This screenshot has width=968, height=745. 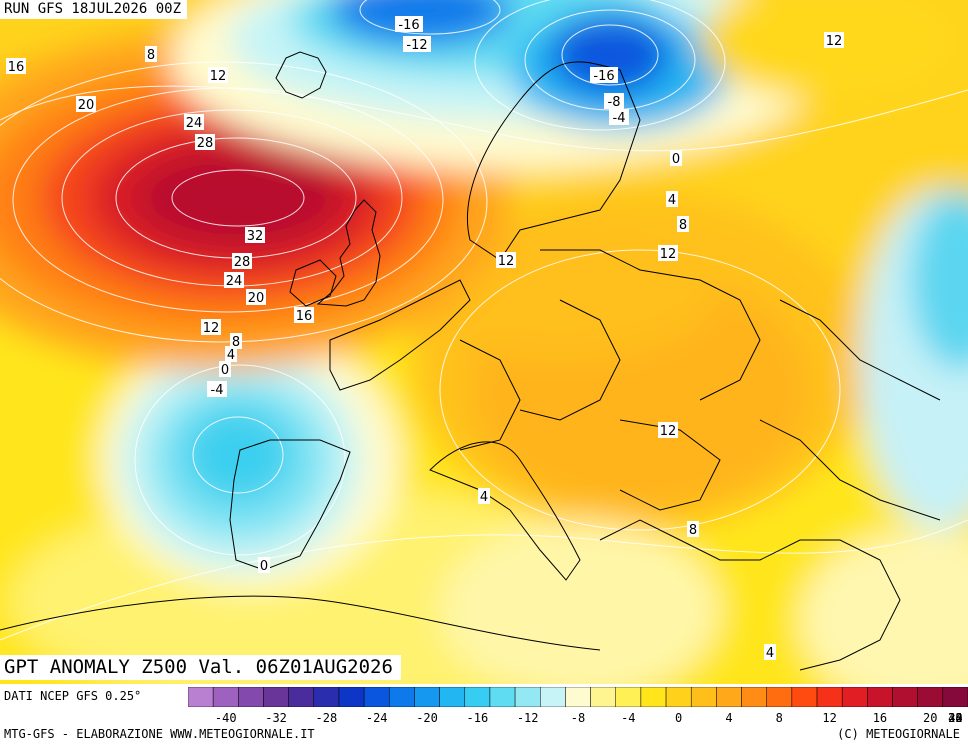 I want to click on contour-label: -12, so click(x=416, y=45).